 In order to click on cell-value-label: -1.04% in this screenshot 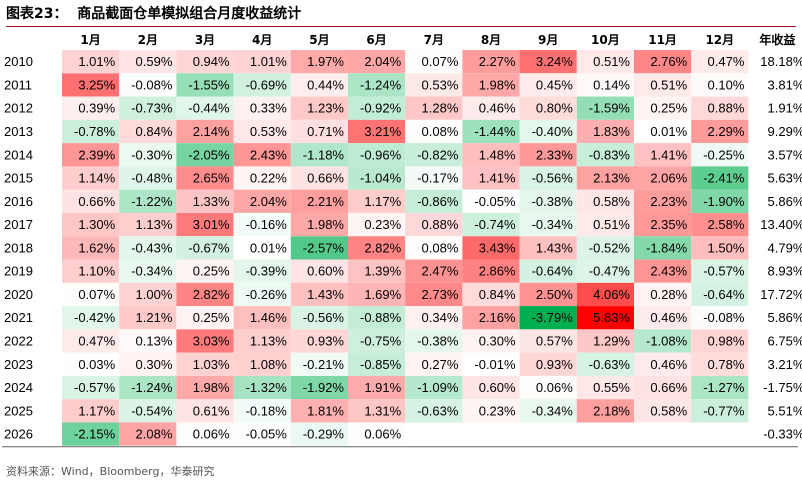, I will do `click(381, 178)`.